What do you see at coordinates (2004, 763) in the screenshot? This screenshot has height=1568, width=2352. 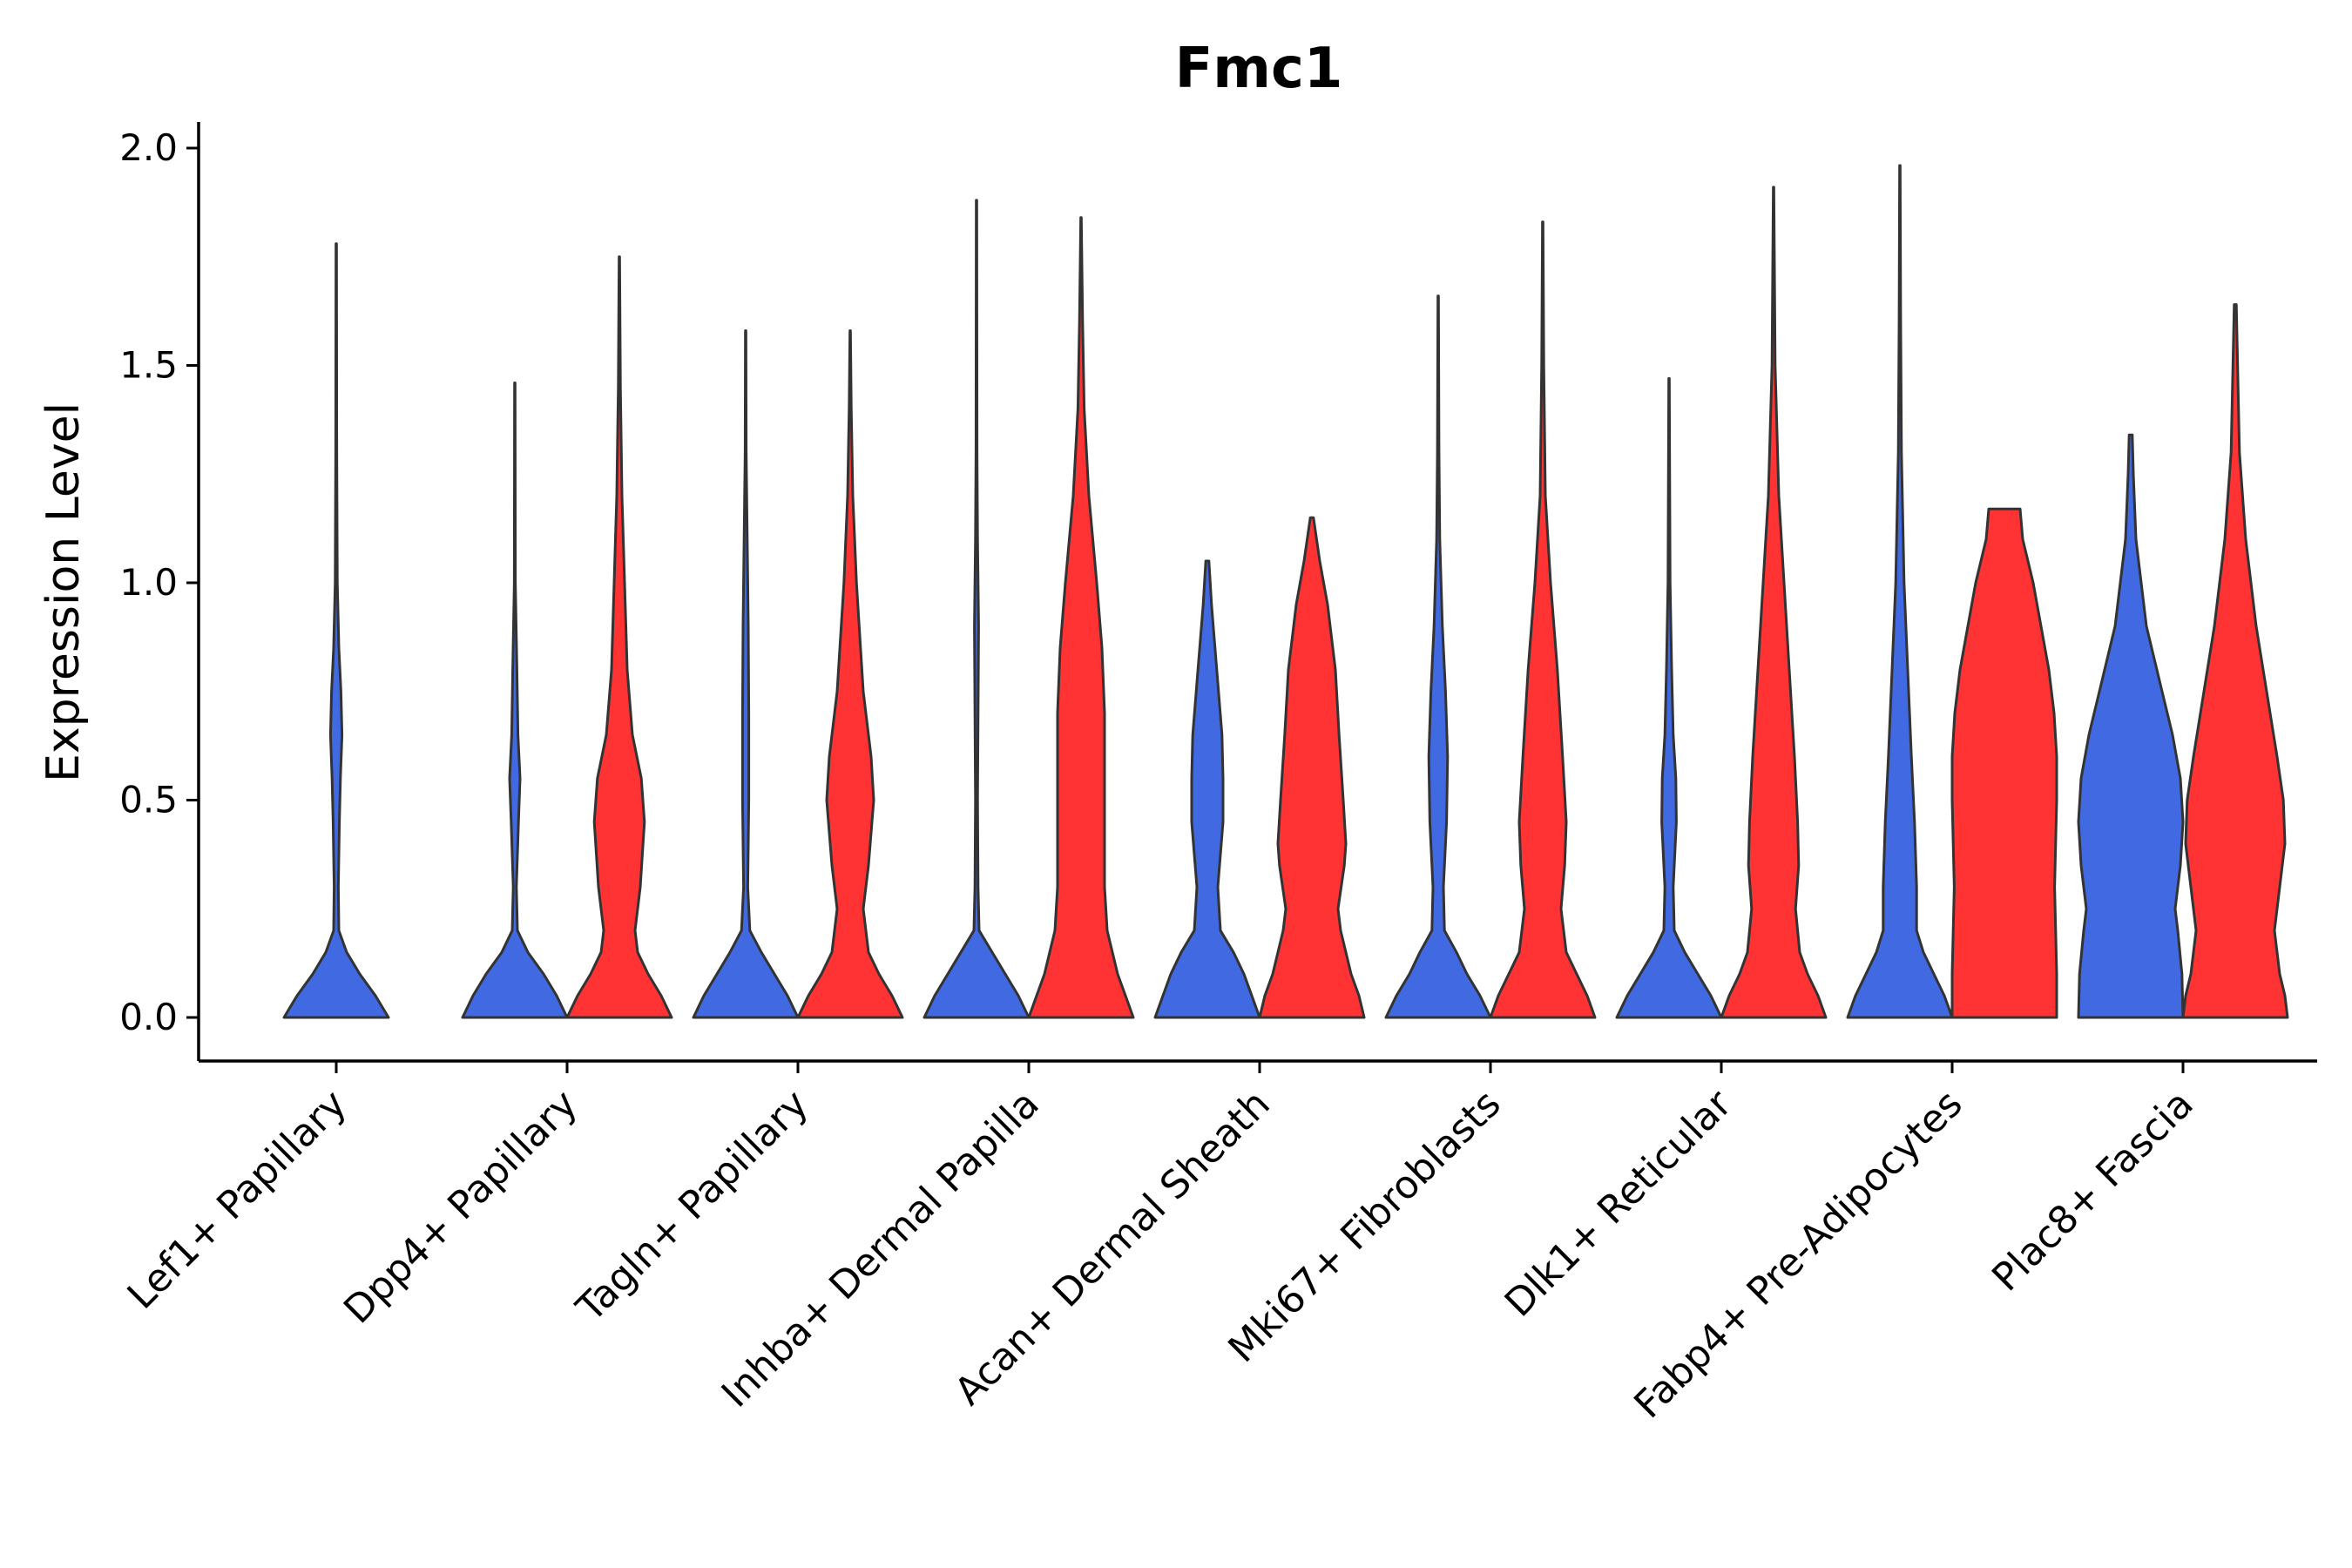 I see `violin-fabp4-pre-adipocytes-red` at bounding box center [2004, 763].